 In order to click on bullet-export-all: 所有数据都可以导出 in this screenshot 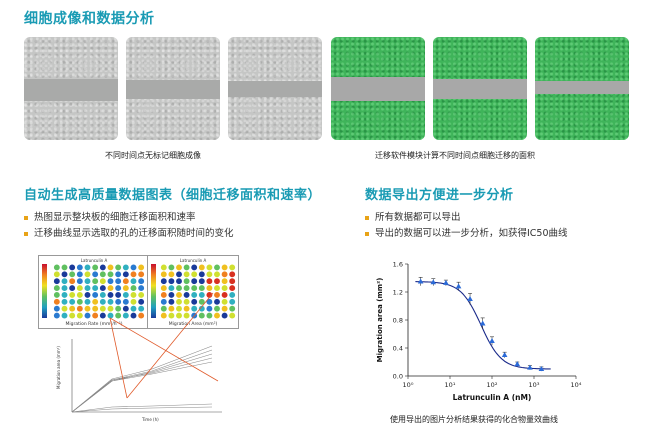, I will do `click(413, 216)`.